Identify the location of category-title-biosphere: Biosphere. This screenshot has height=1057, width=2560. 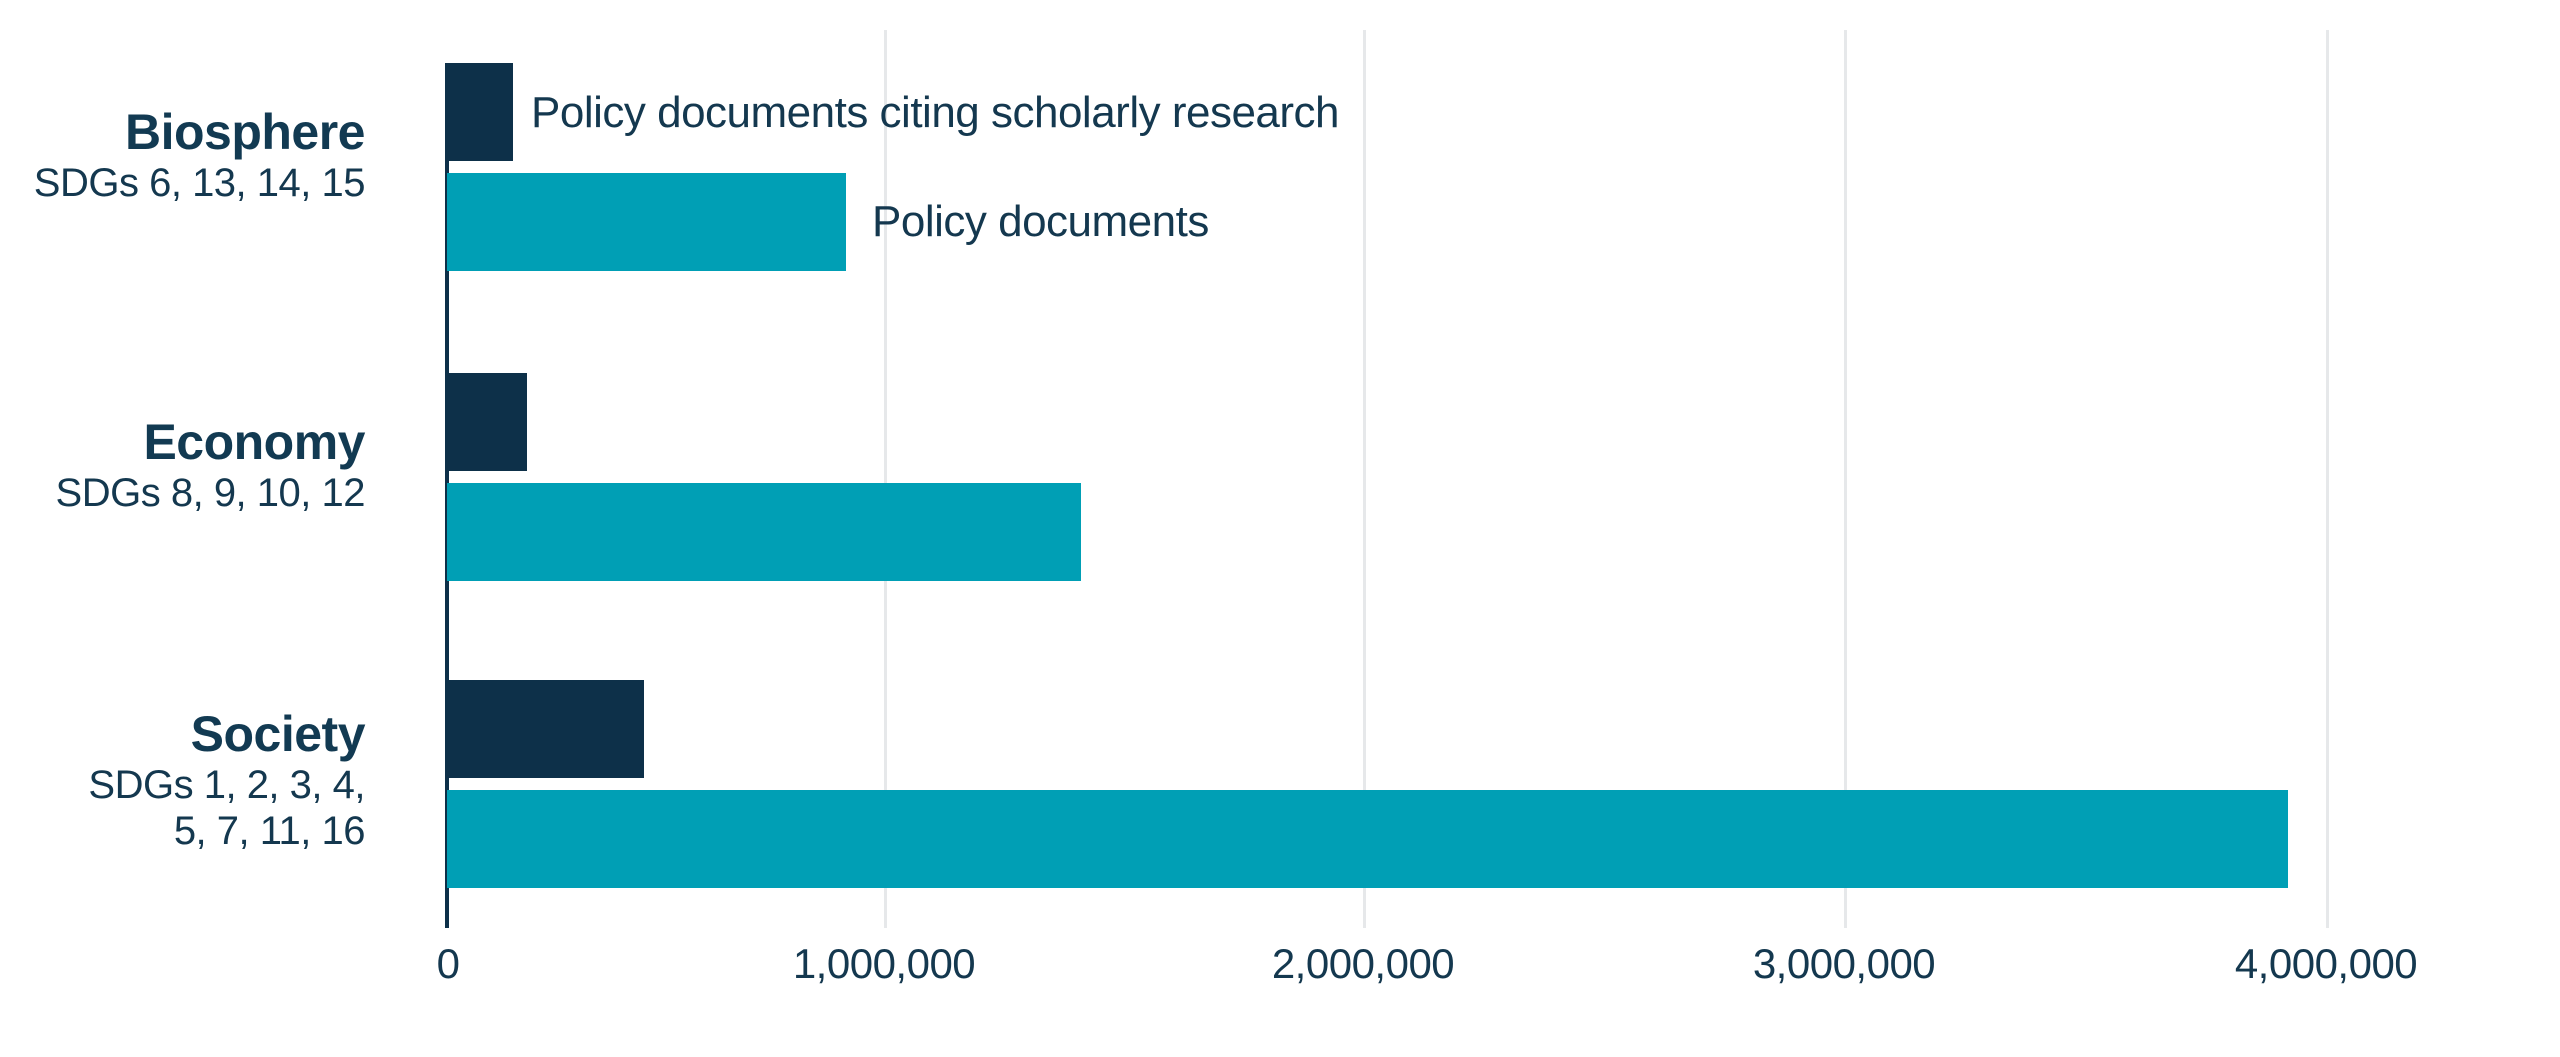
(245, 132).